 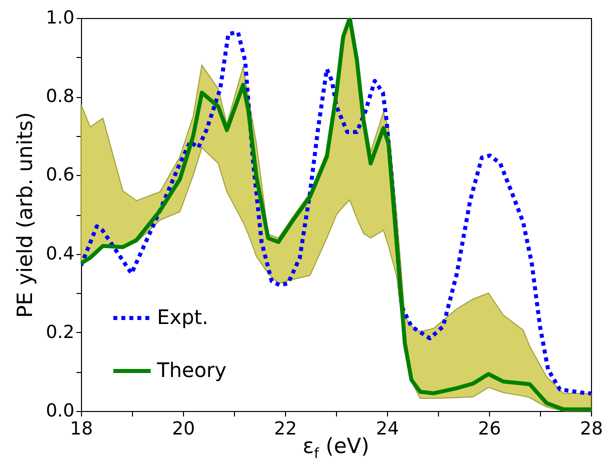 I want to click on y-tick-label: 0.8, so click(x=60, y=97).